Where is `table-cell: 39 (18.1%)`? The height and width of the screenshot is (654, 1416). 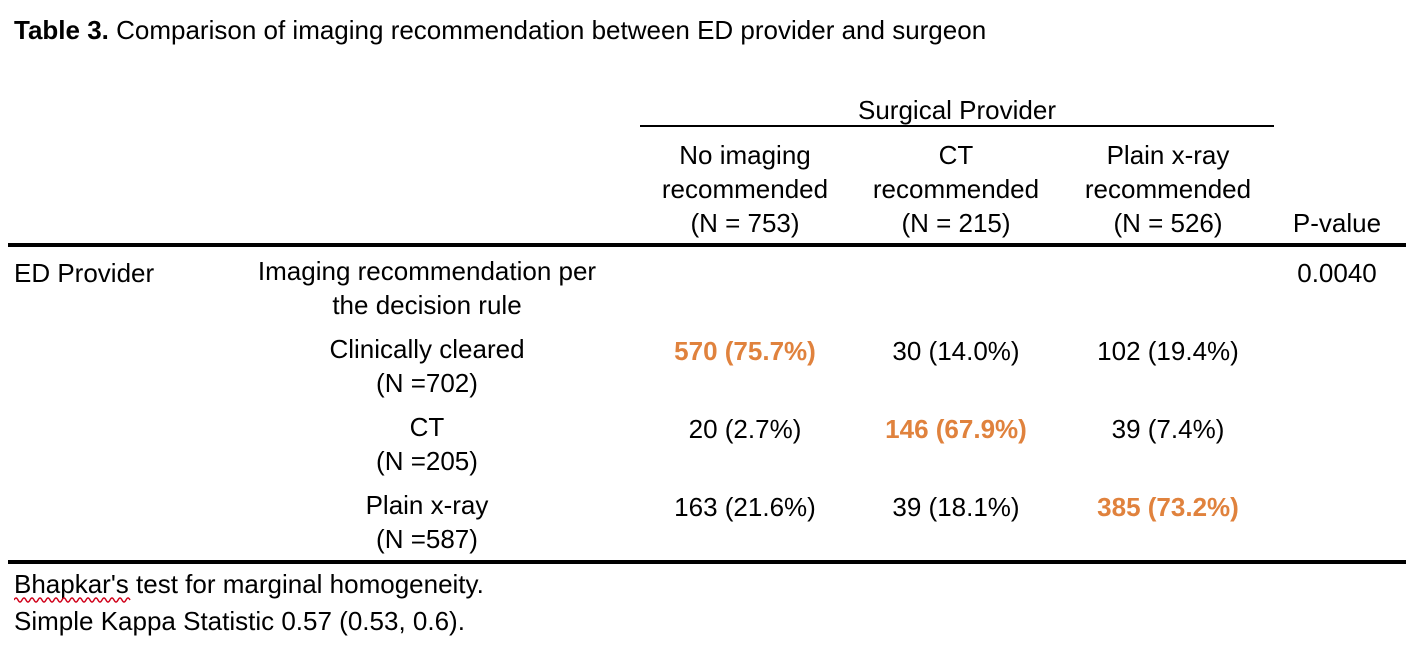 table-cell: 39 (18.1%) is located at coordinates (956, 507).